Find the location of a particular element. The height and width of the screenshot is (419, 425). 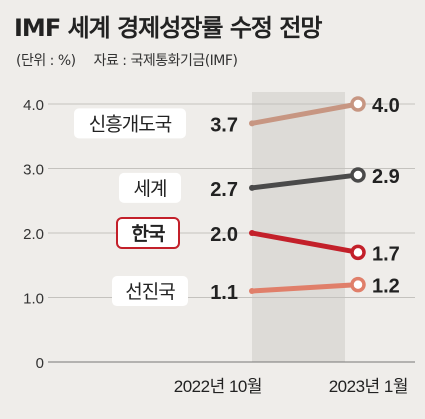

y-tick-label: 0 is located at coordinates (40, 363).